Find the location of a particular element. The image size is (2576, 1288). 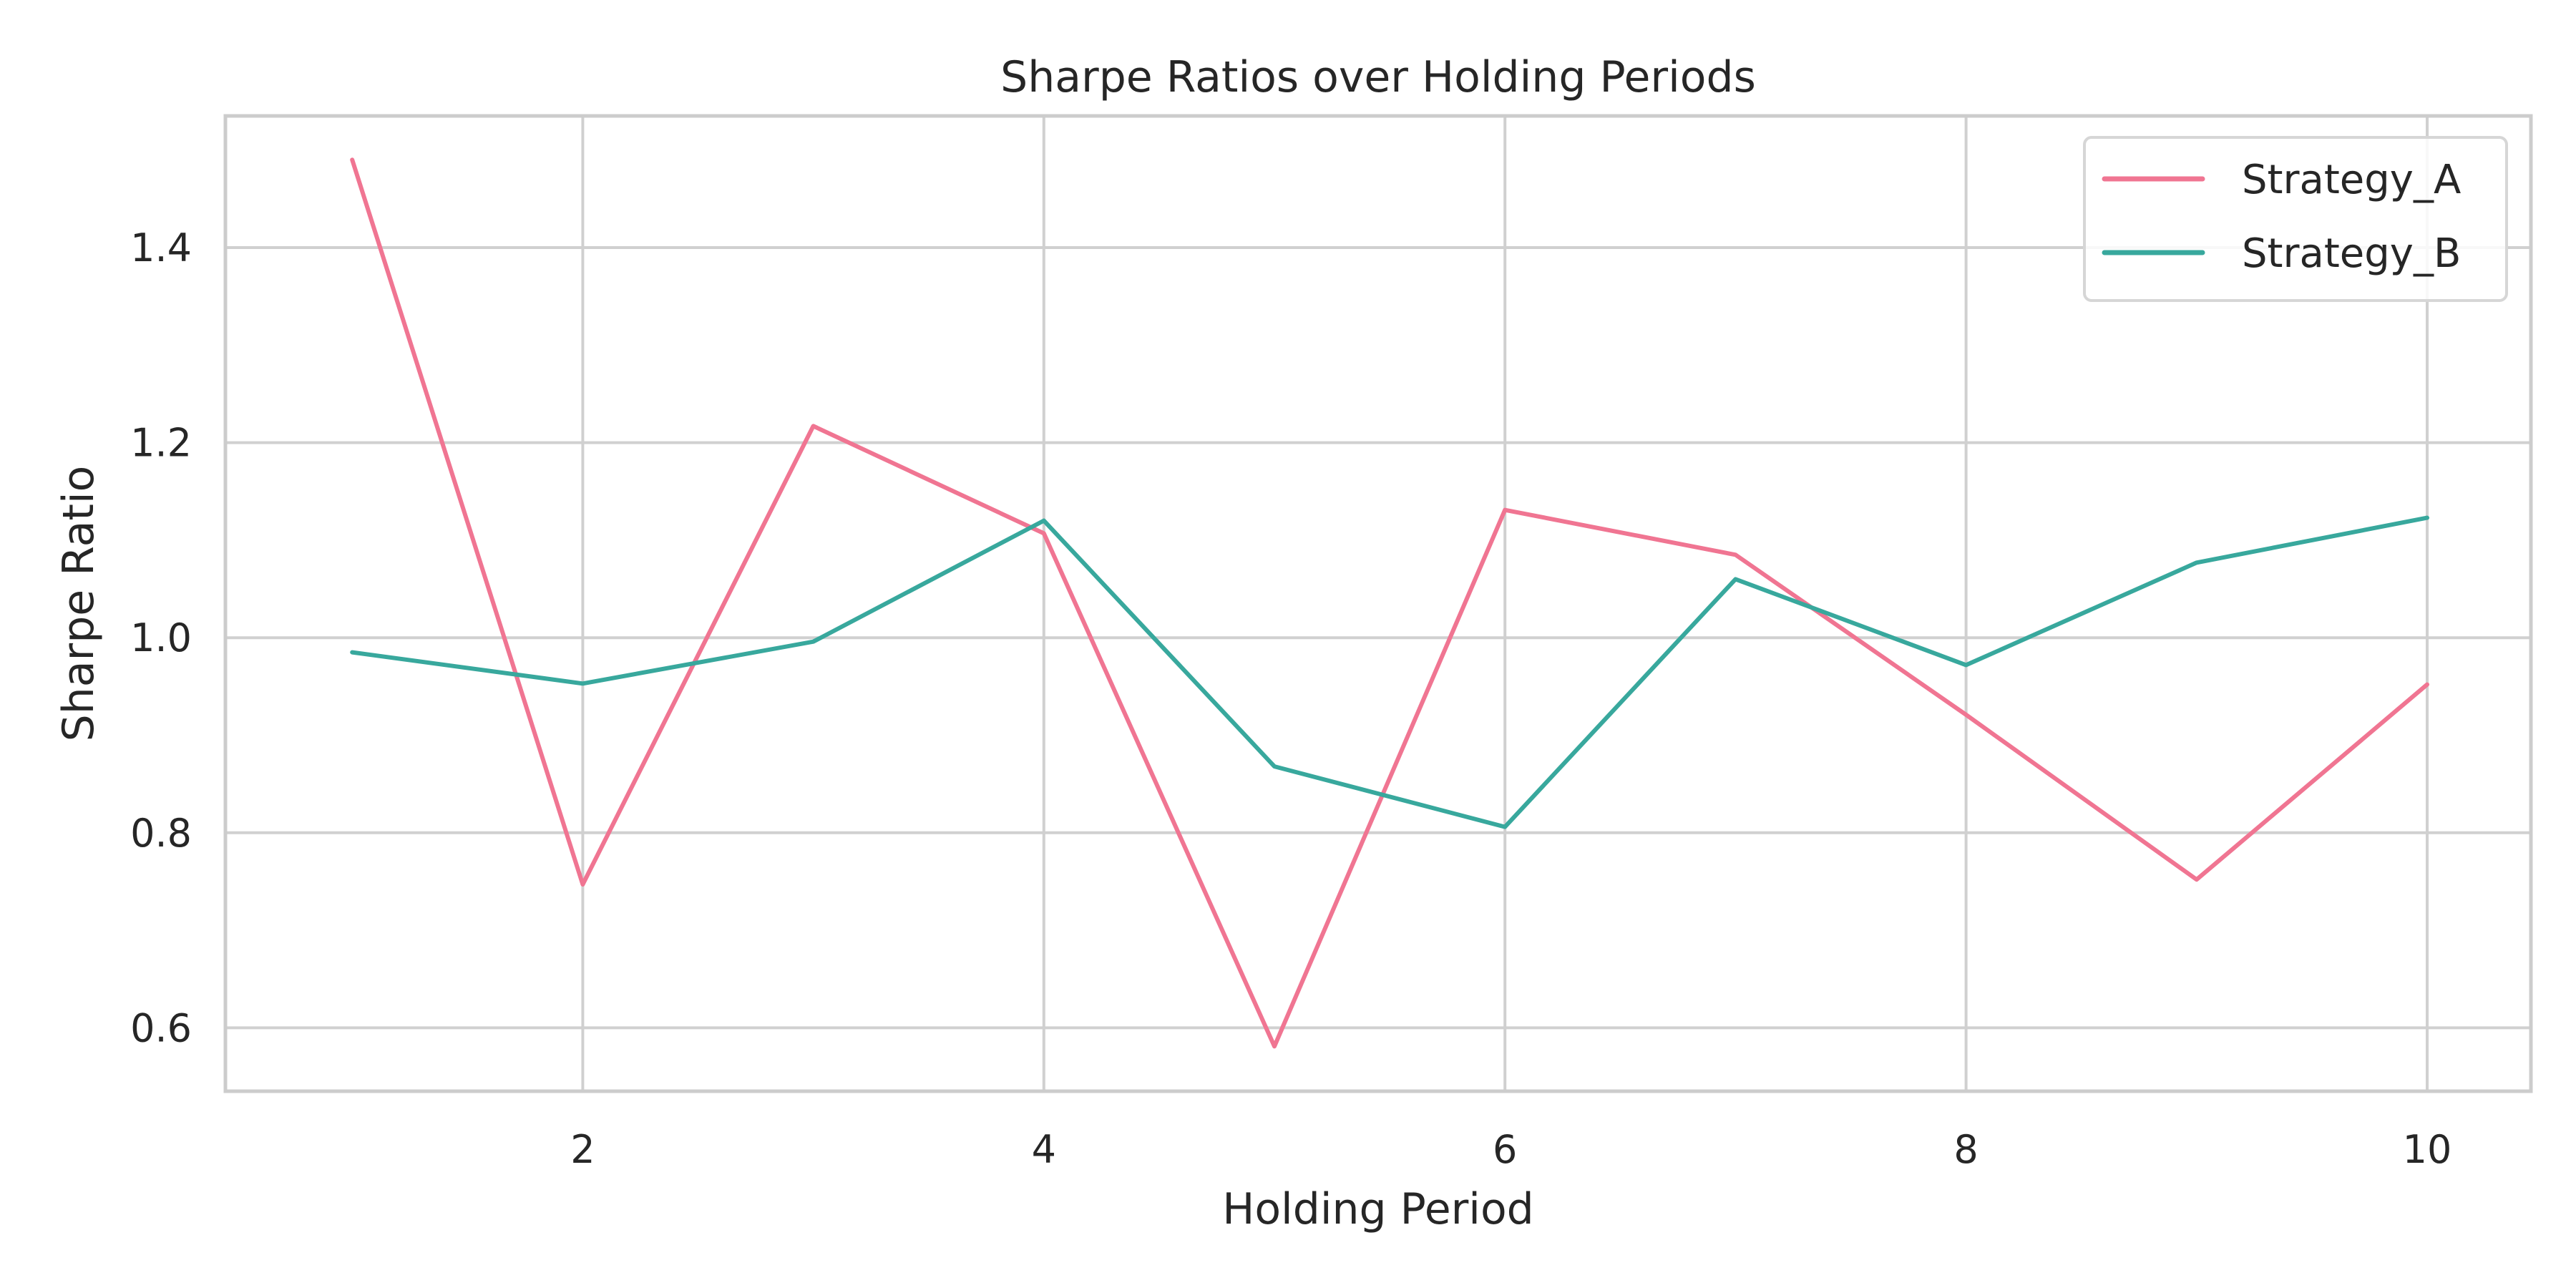

x-tick-labels: 2 4 6 8 10 is located at coordinates (1510, 1149).